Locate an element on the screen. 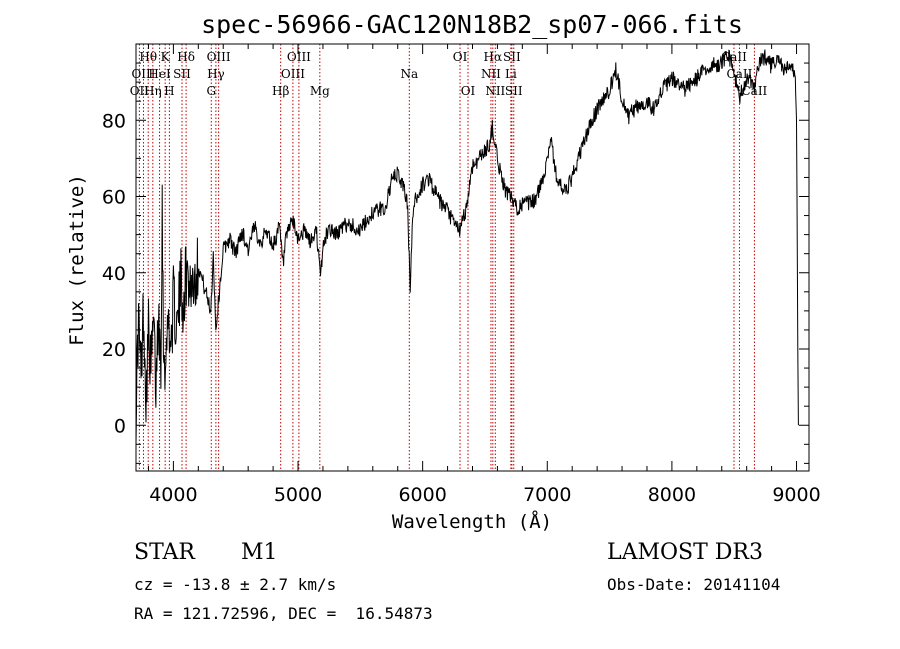 The width and height of the screenshot is (900, 649). y-tick-label: 80 is located at coordinates (114, 121).